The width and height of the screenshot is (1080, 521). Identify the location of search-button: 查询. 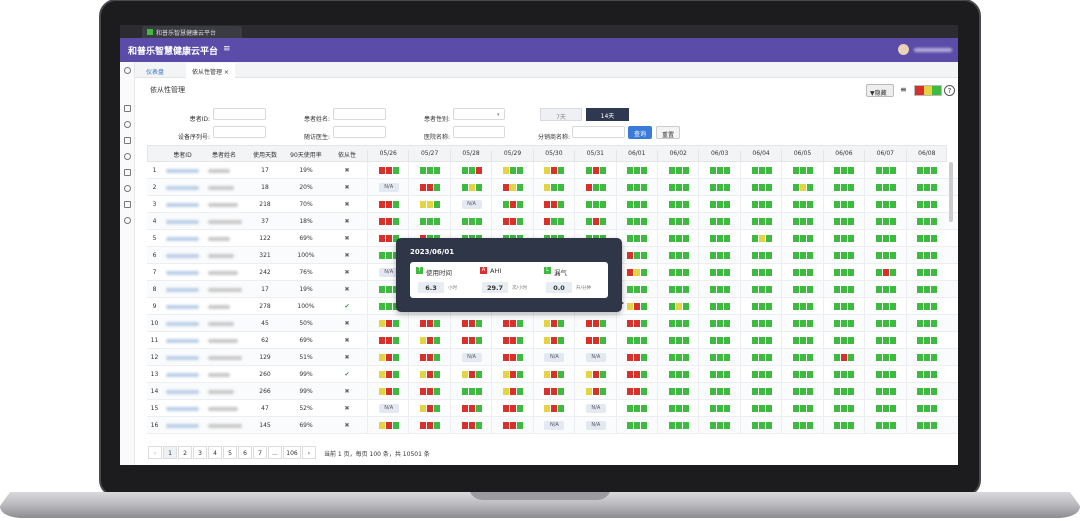
(640, 132).